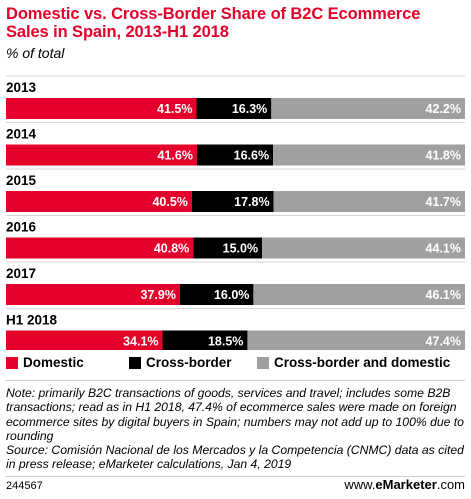 The width and height of the screenshot is (471, 499). I want to click on legend-swatch-cross-border, so click(135, 362).